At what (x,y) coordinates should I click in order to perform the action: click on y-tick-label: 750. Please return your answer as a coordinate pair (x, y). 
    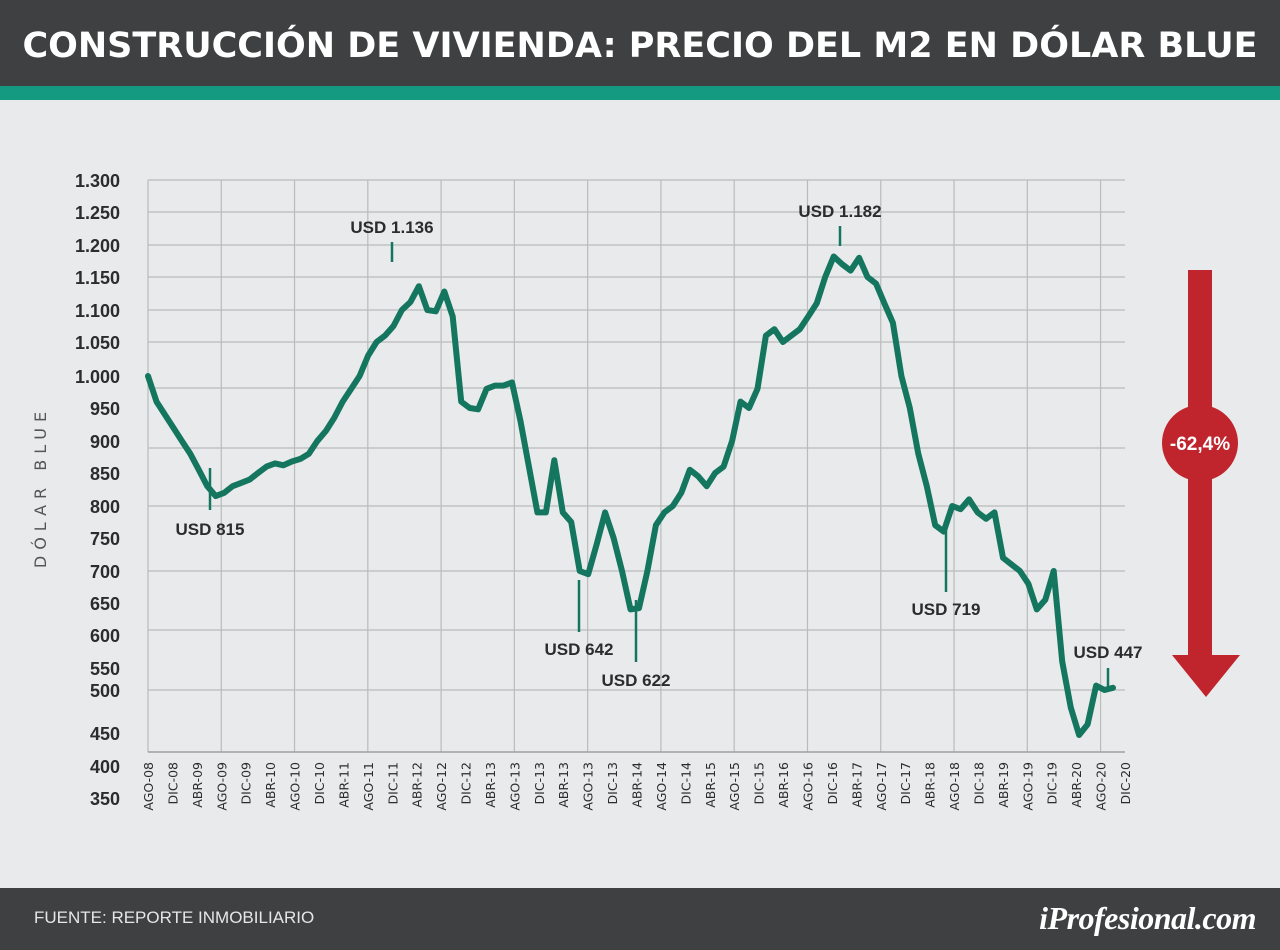
    Looking at the image, I should click on (105, 539).